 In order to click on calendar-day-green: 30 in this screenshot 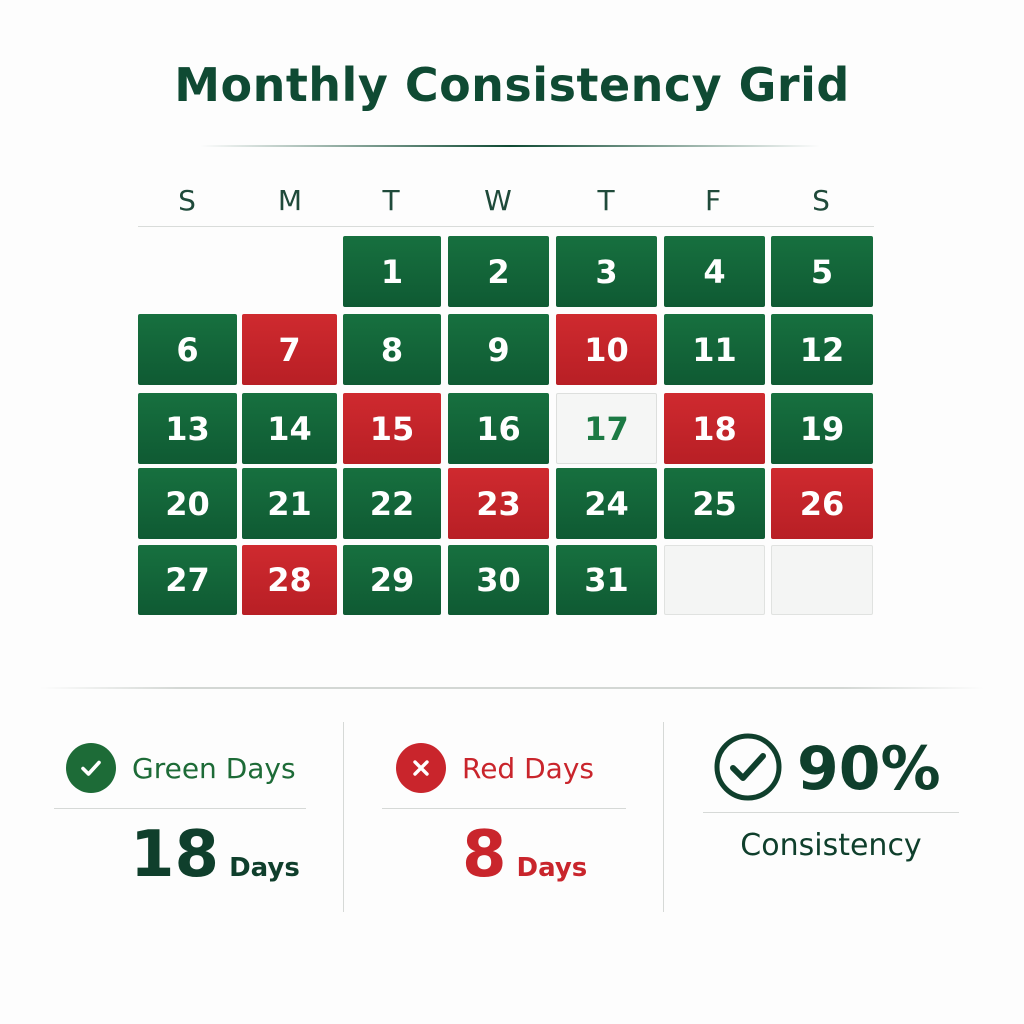, I will do `click(498, 580)`.